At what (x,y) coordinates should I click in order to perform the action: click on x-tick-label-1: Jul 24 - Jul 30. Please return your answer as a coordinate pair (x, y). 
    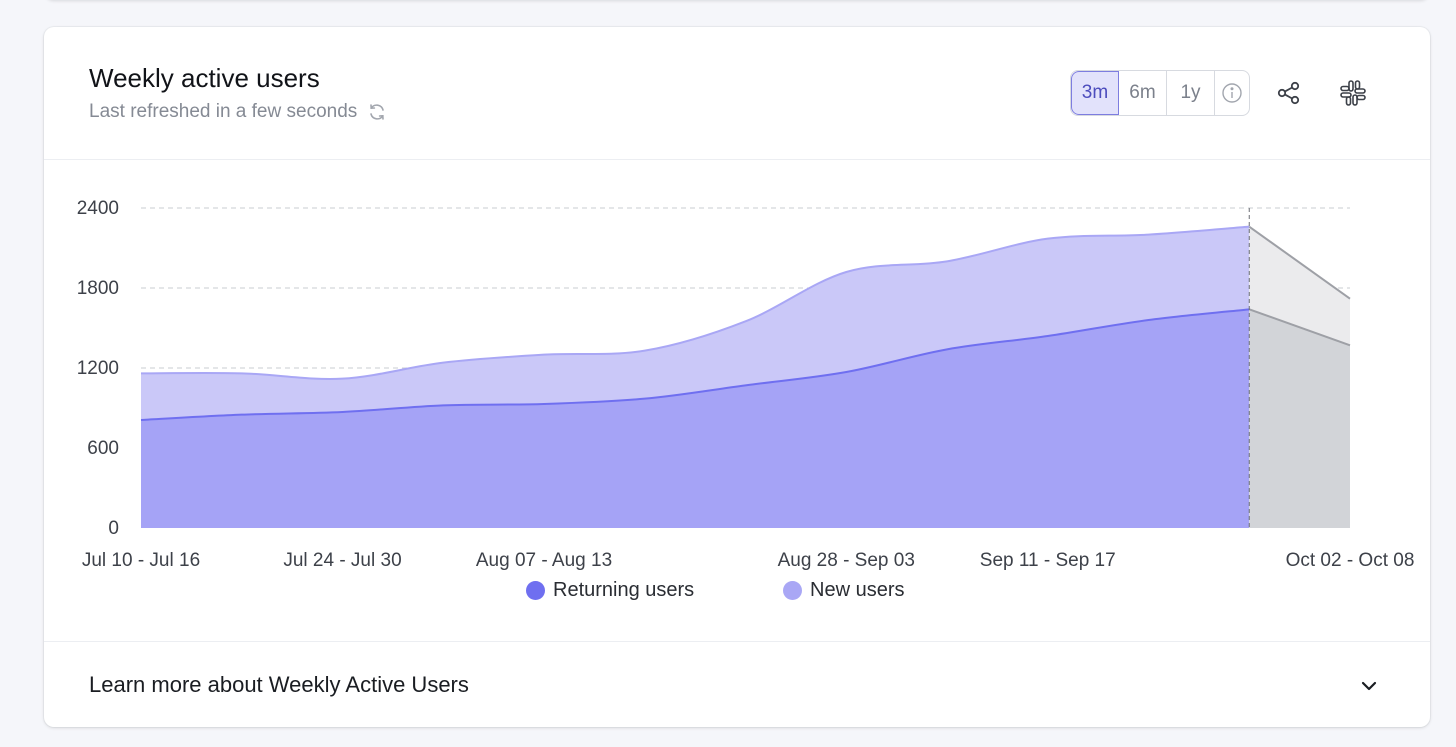
    Looking at the image, I should click on (342, 560).